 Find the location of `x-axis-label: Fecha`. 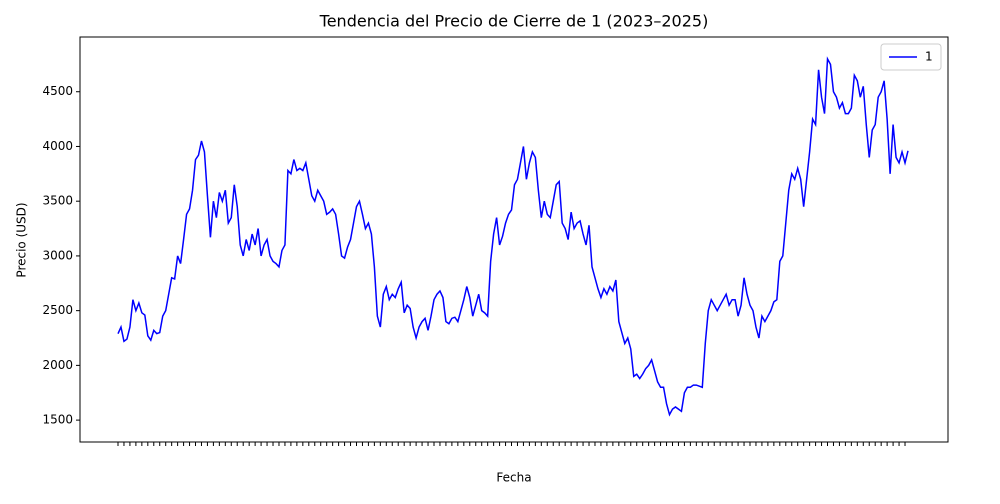

x-axis-label: Fecha is located at coordinates (513, 478).